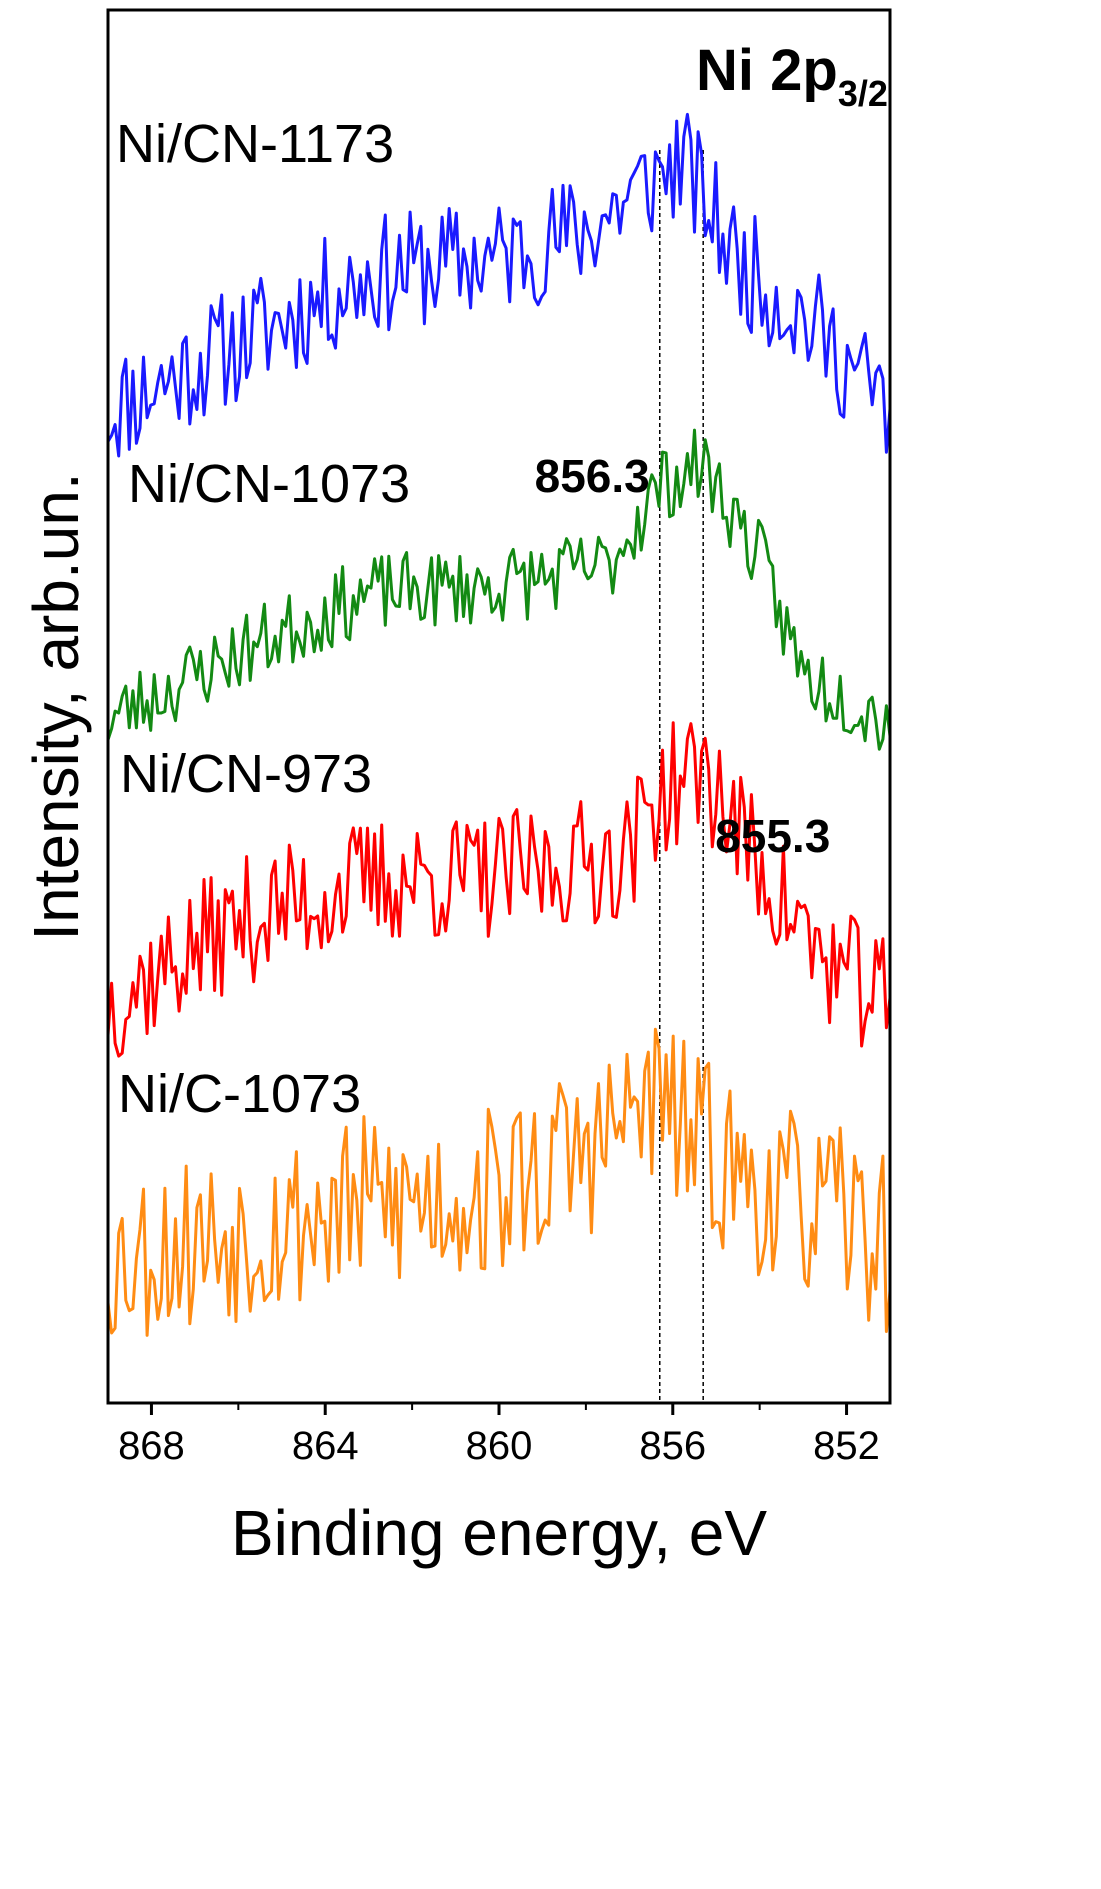 Image resolution: width=1101 pixels, height=1889 pixels. Describe the element at coordinates (269, 484) in the screenshot. I see `series-label-ni-cn-1073: Ni/CN-1073` at that location.